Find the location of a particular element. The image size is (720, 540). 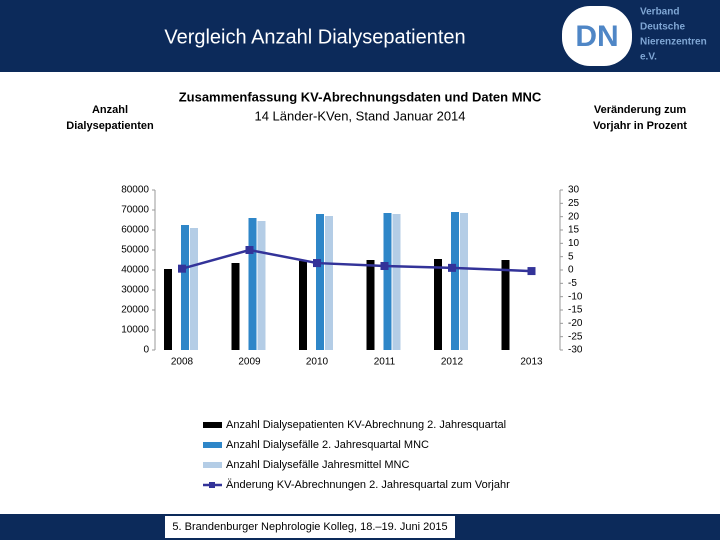

y2-tick-label: 5 is located at coordinates (571, 256).